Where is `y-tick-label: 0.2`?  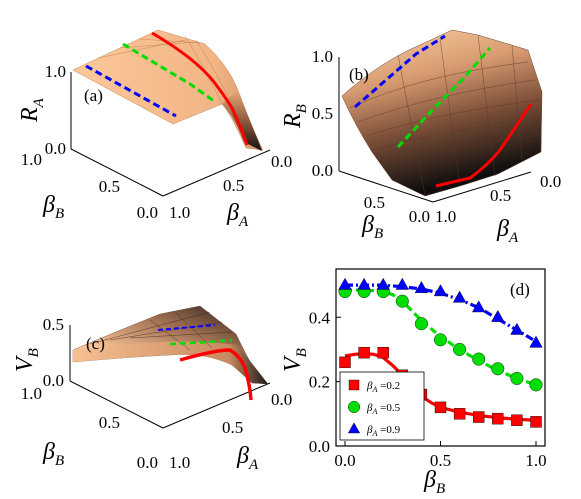 y-tick-label: 0.2 is located at coordinates (319, 382).